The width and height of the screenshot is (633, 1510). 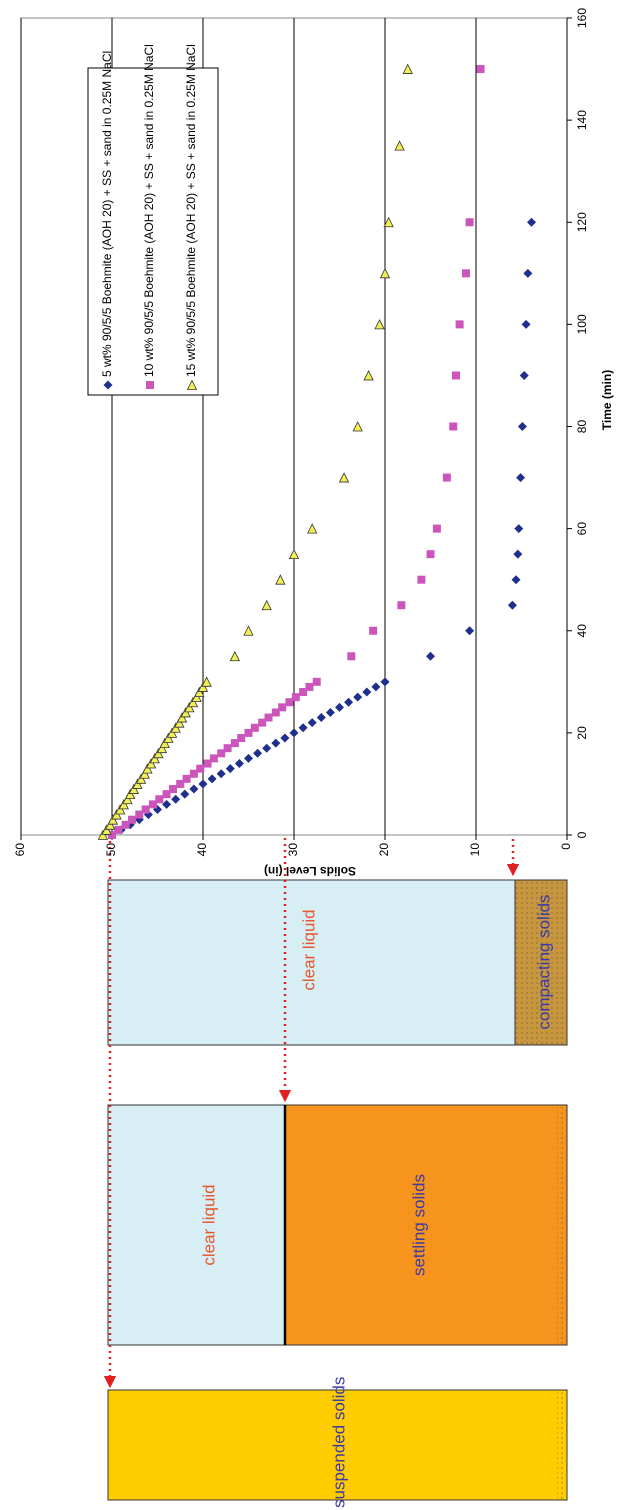 I want to click on y-axis-title: Solids Level (in), so click(x=310, y=871).